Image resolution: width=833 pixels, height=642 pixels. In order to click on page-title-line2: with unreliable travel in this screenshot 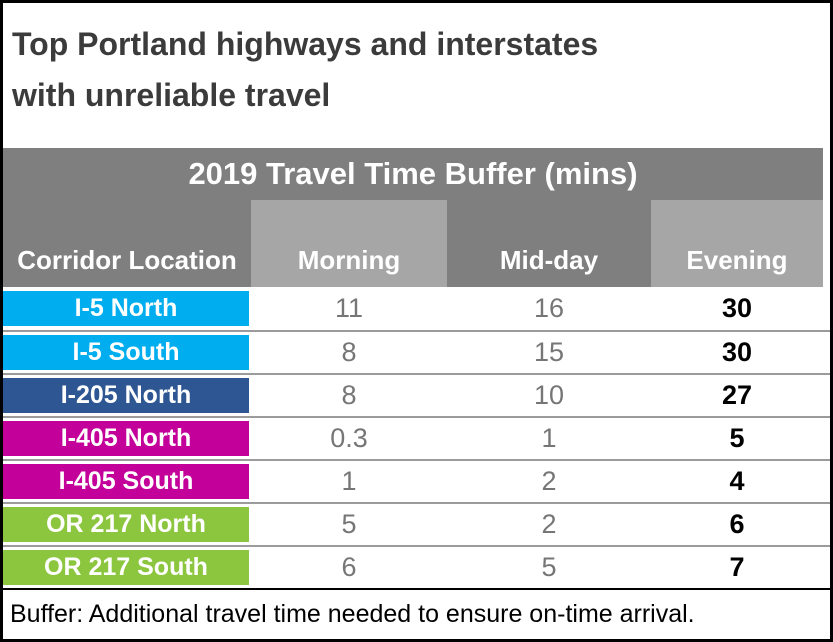, I will do `click(171, 95)`.